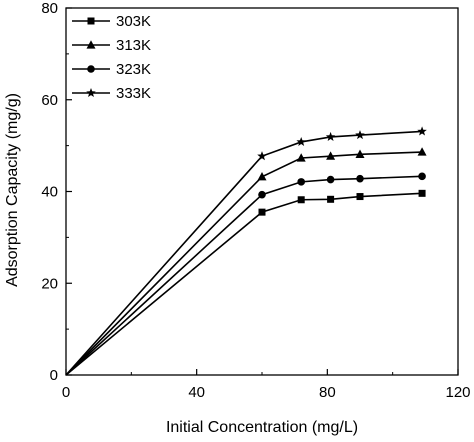  Describe the element at coordinates (111, 57) in the screenshot. I see `legend: 303K 313K 323K 333K` at that location.